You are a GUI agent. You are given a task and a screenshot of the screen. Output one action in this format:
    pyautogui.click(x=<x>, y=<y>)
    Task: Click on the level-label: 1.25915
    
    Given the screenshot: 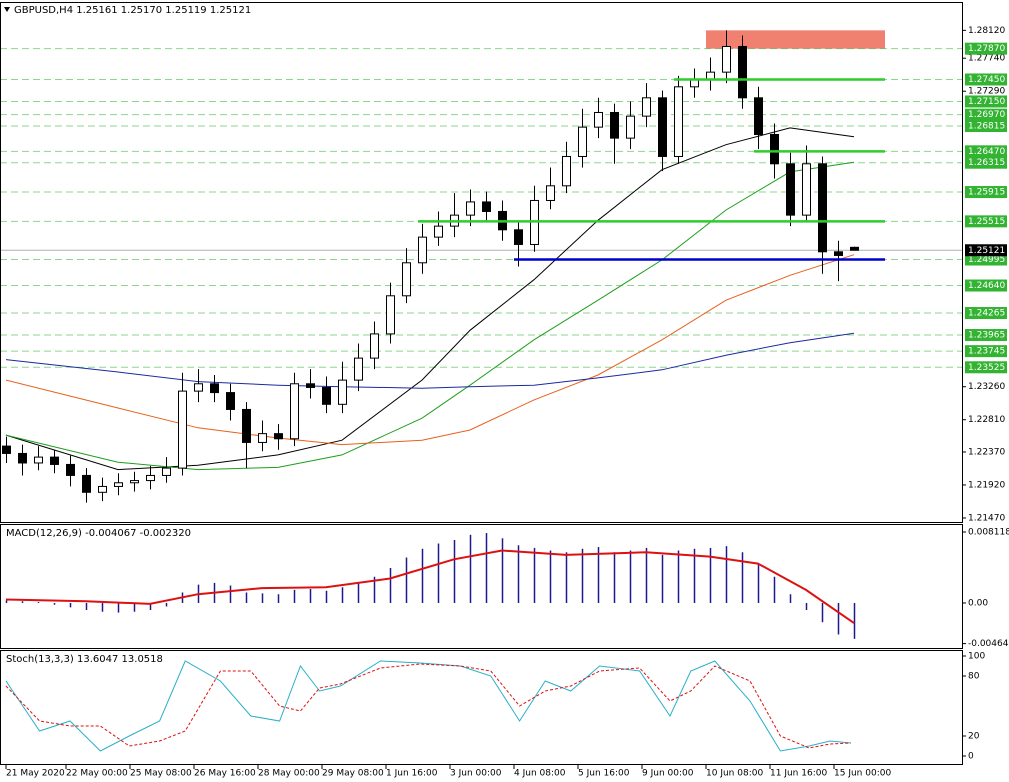 What is the action you would take?
    pyautogui.click(x=986, y=193)
    